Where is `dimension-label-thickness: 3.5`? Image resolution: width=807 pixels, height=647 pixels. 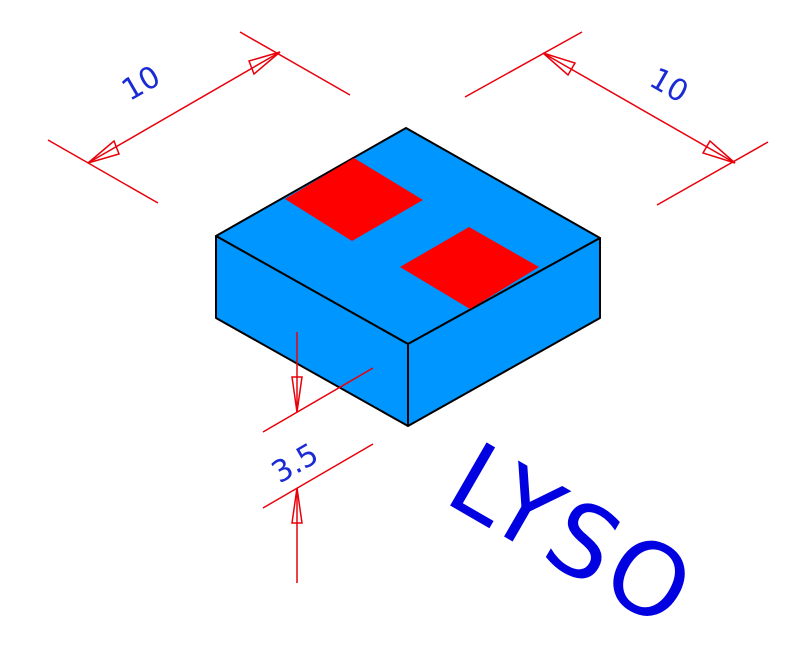 dimension-label-thickness: 3.5 is located at coordinates (295, 464).